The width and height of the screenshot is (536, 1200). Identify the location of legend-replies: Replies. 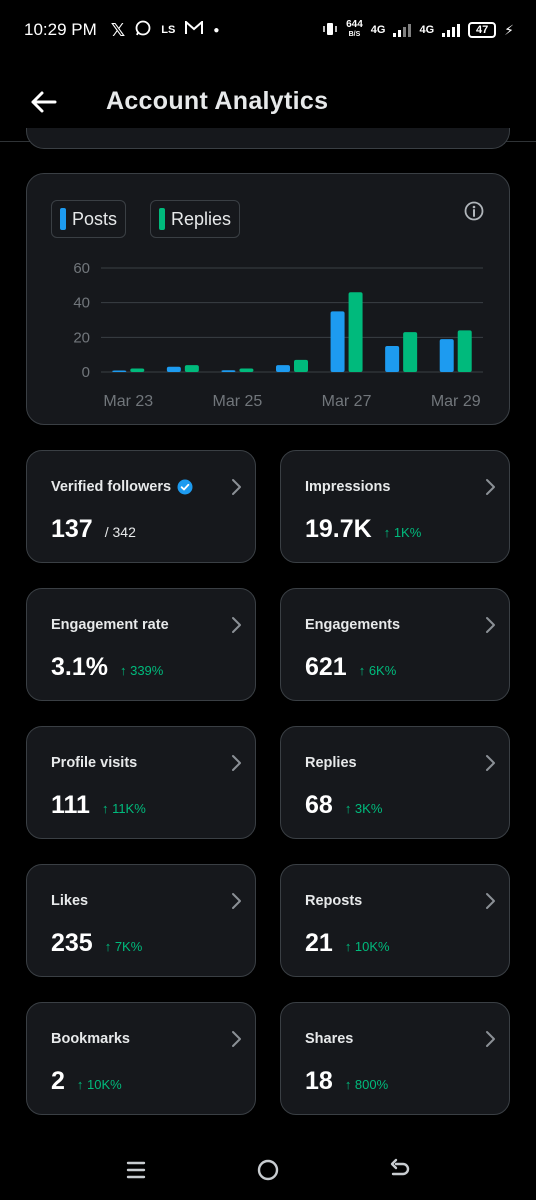
(195, 219).